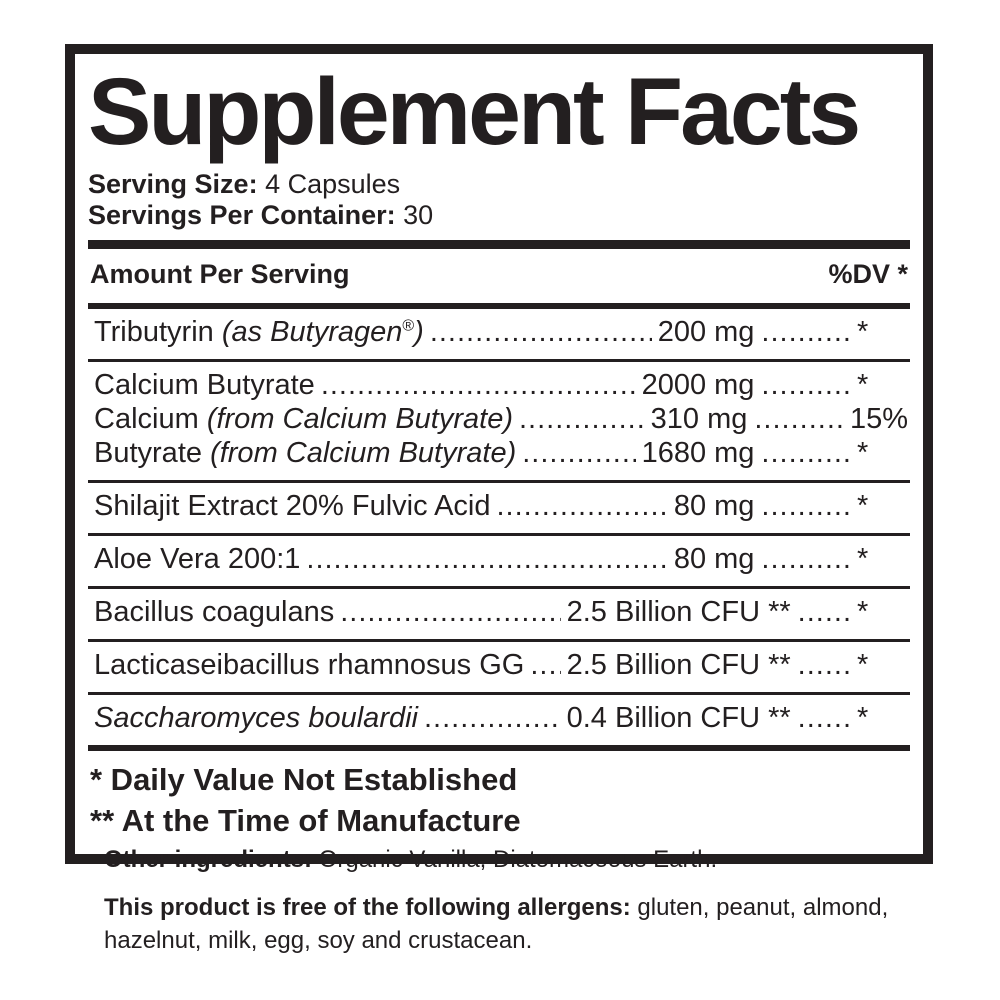  I want to click on ingredient-name-part: Lacticaseibacillus rhamnosus GG, so click(309, 664).